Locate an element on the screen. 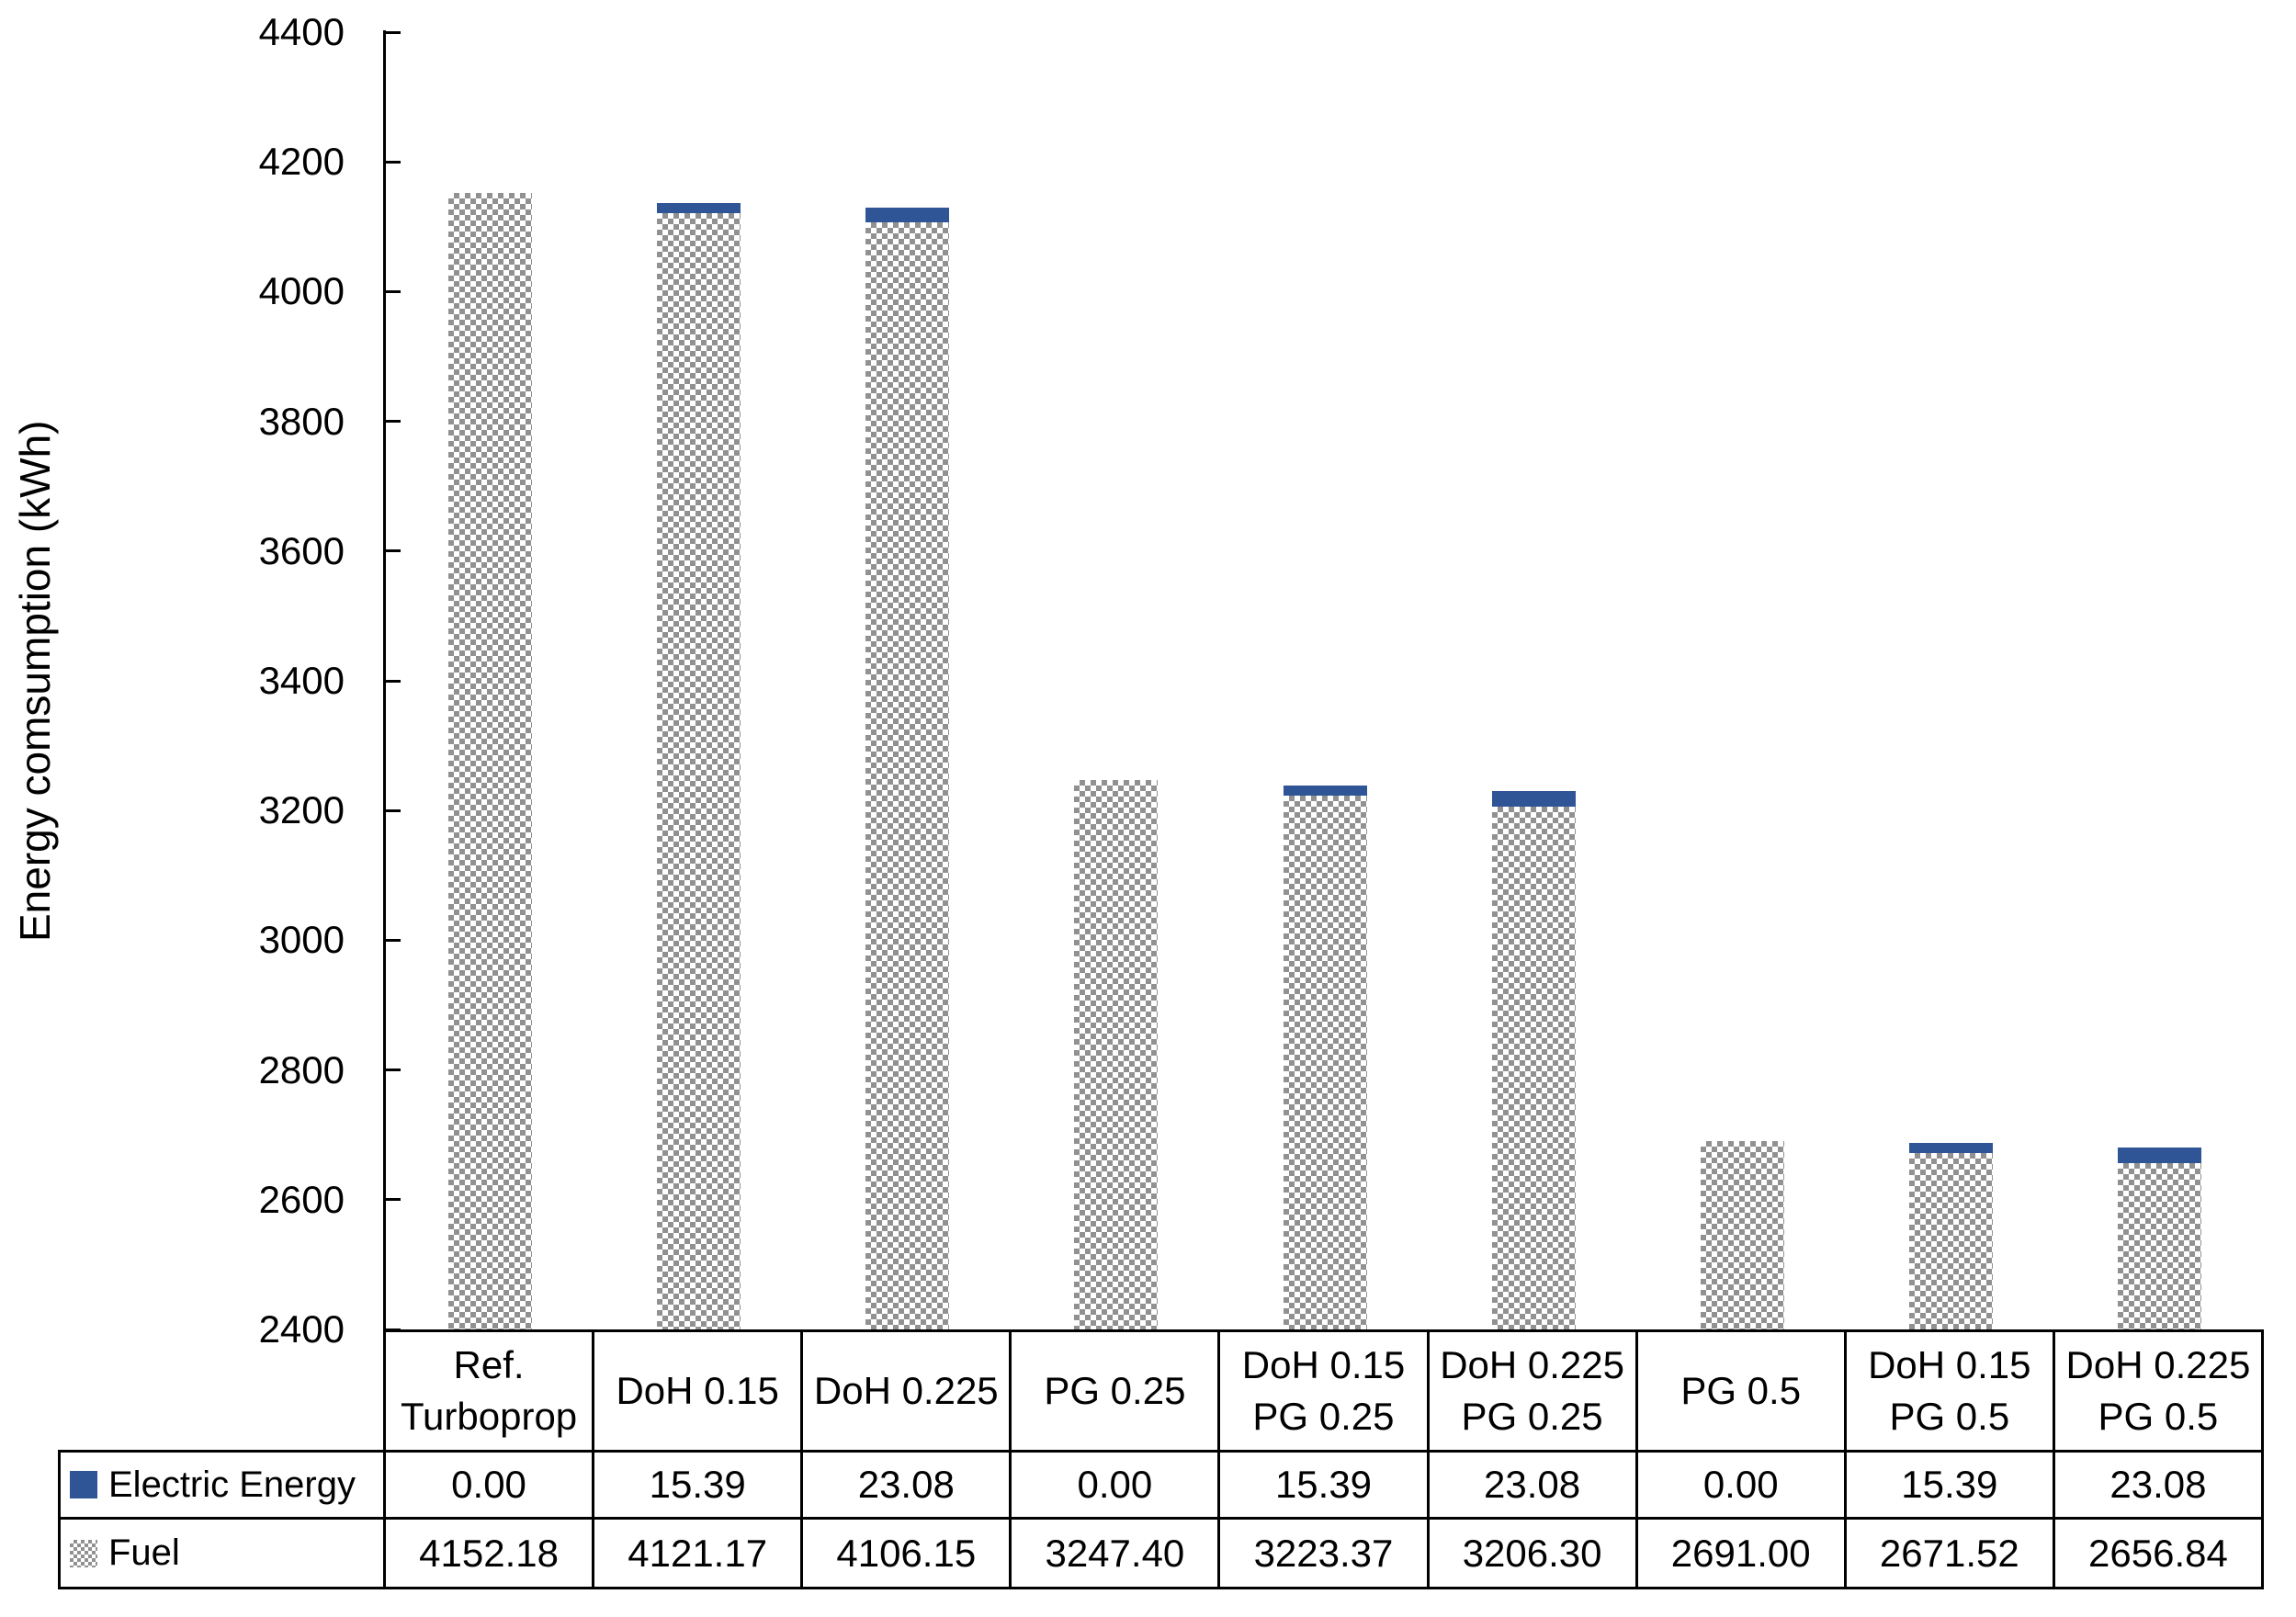 This screenshot has width=2296, height=1617. electric-energy-legend-key-icon is located at coordinates (83, 1484).